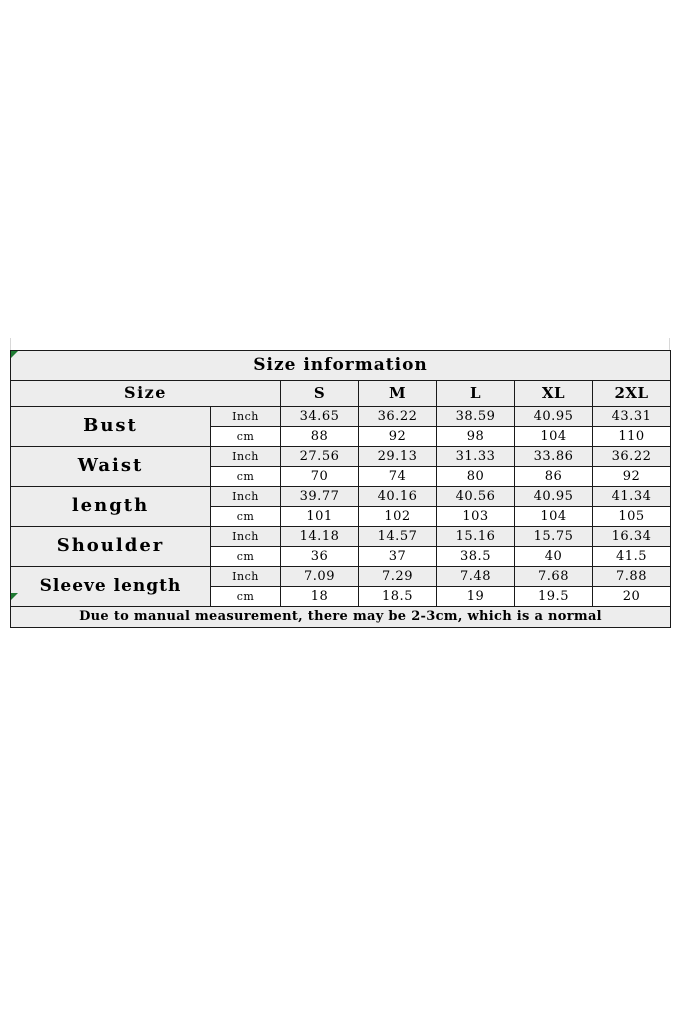  Describe the element at coordinates (631, 576) in the screenshot. I see `cell-sleeve-length-inch-2xl: 7.88` at that location.